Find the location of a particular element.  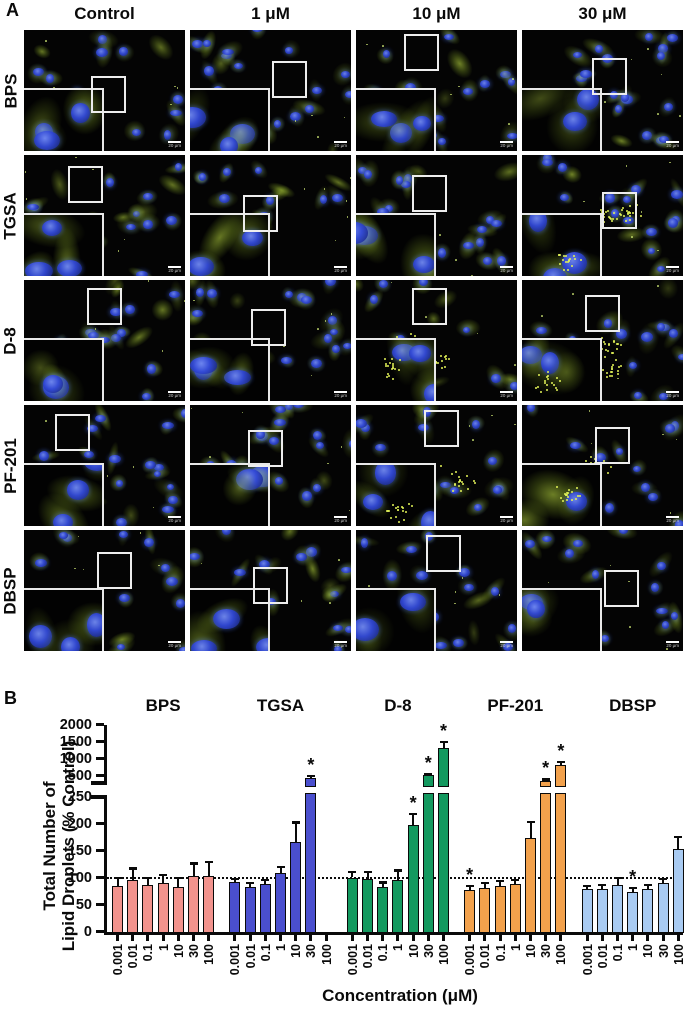

y-axis-tick is located at coordinates (99, 823).